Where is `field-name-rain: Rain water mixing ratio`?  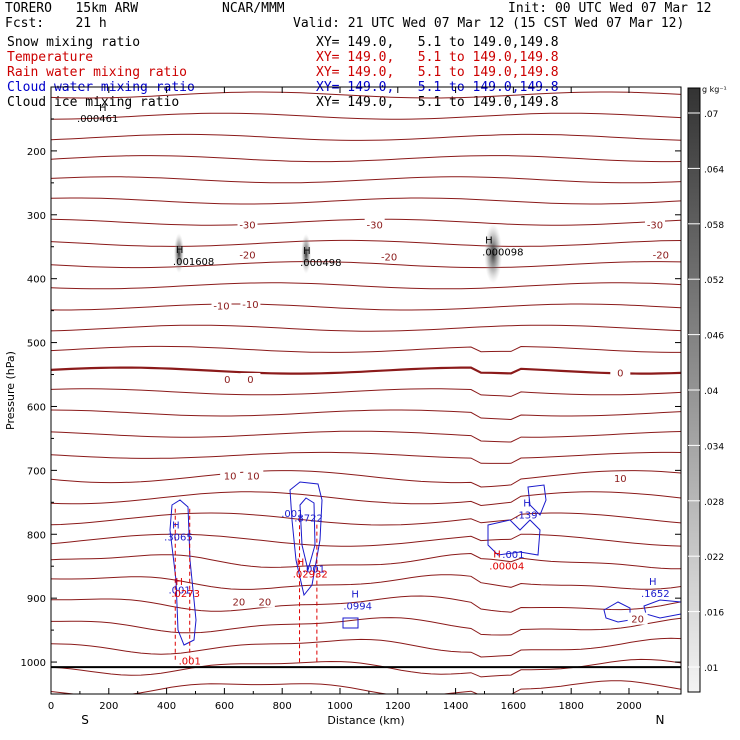 field-name-rain: Rain water mixing ratio is located at coordinates (97, 72).